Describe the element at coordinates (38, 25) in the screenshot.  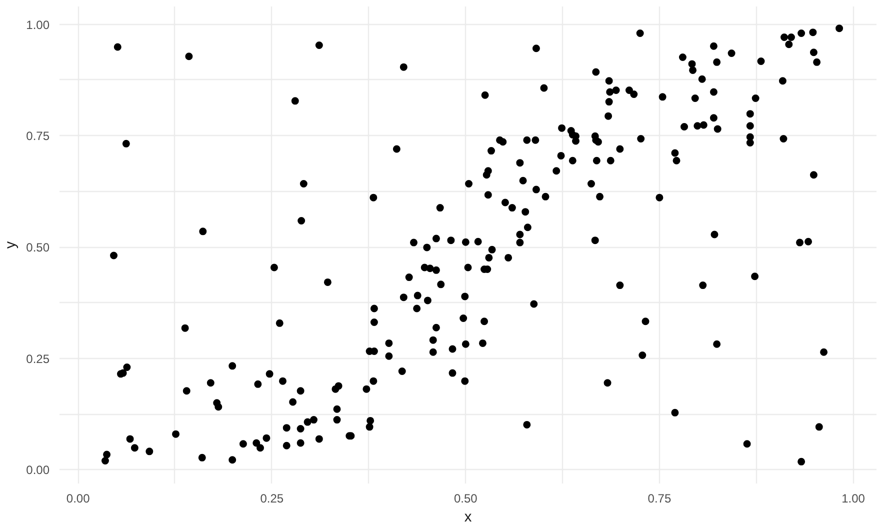
I see `y-tick-label: 1.00` at that location.